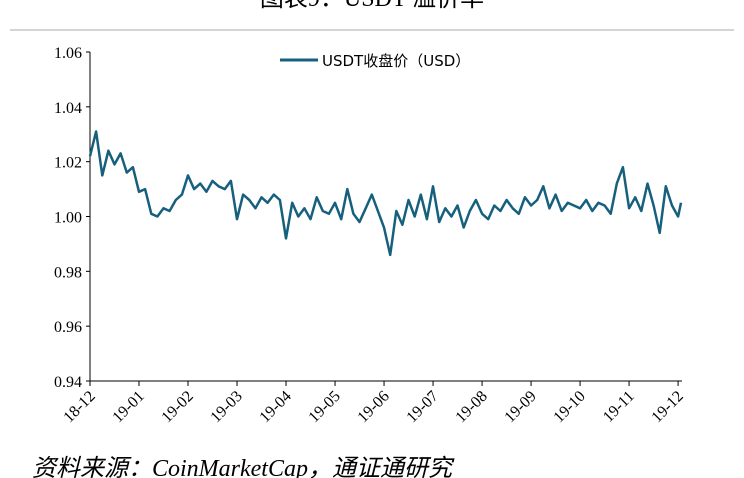  What do you see at coordinates (68, 53) in the screenshot?
I see `y-tick-label: 1.06` at bounding box center [68, 53].